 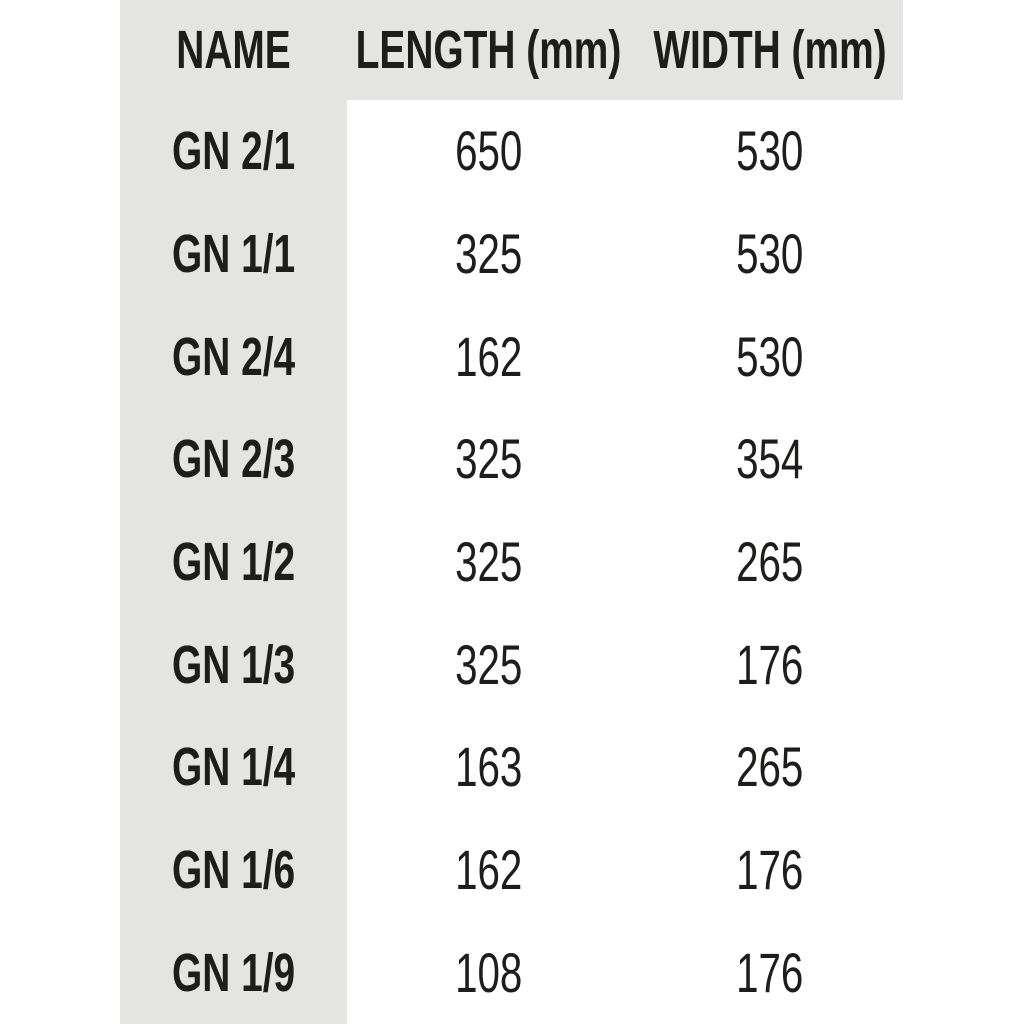 I want to click on row-name-label: GN 2/4, so click(x=233, y=356).